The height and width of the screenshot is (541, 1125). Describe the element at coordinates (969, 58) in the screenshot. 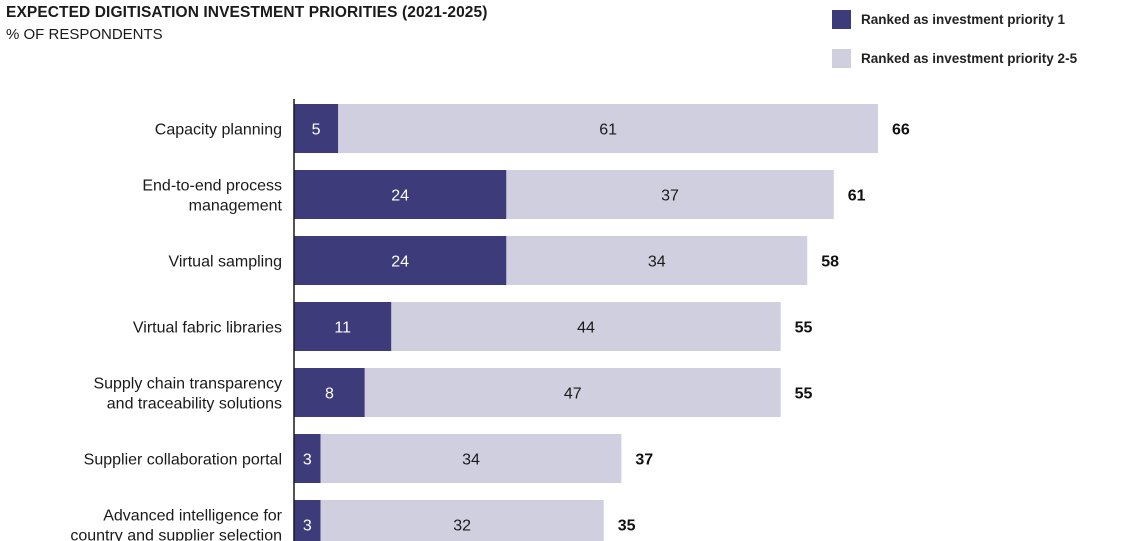

I see `legend-label-priority-2-5: Ranked as investment priority 2-5` at that location.